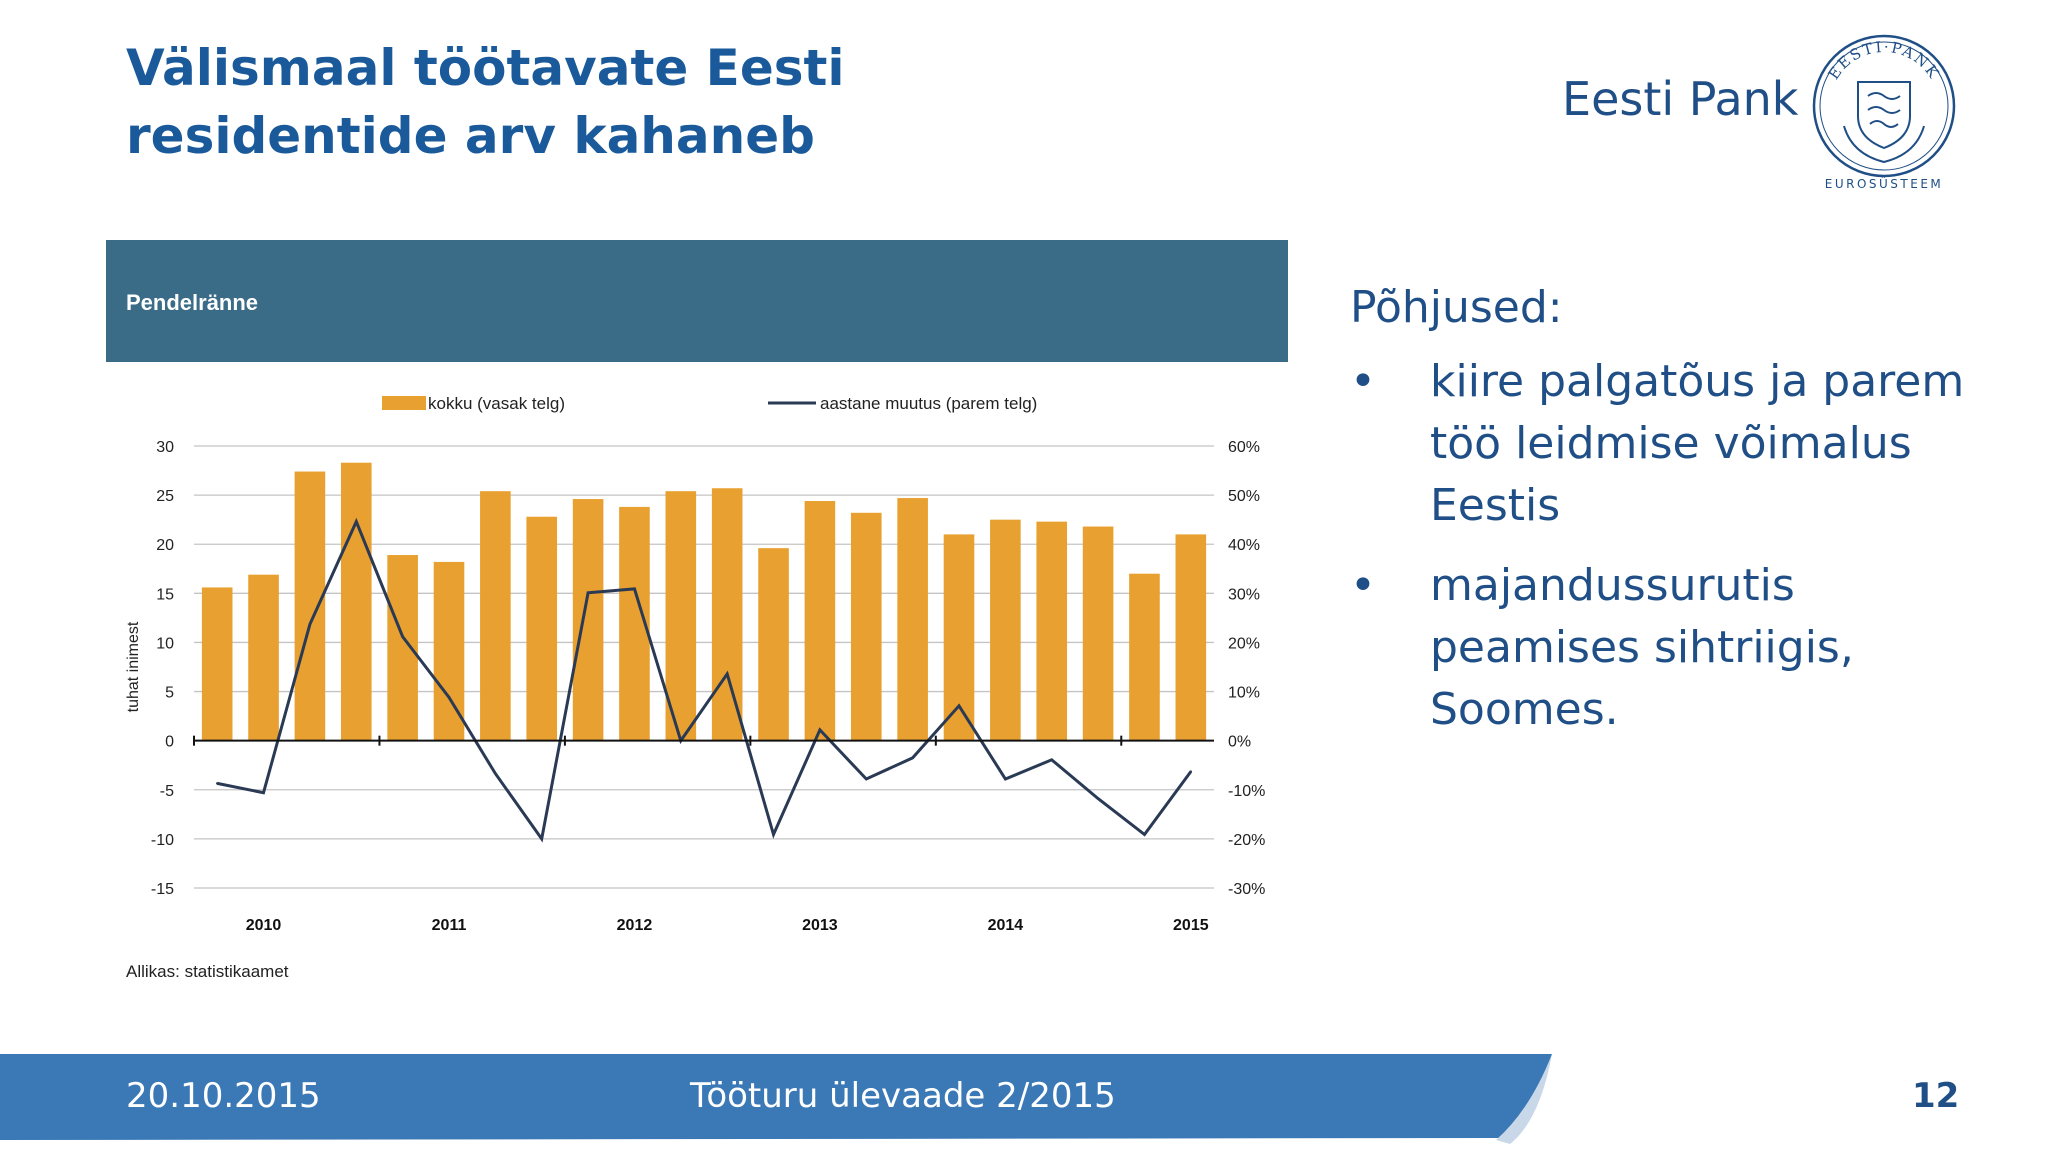 The image size is (2048, 1152). I want to click on y-left-tick-label: 0, so click(169, 742).